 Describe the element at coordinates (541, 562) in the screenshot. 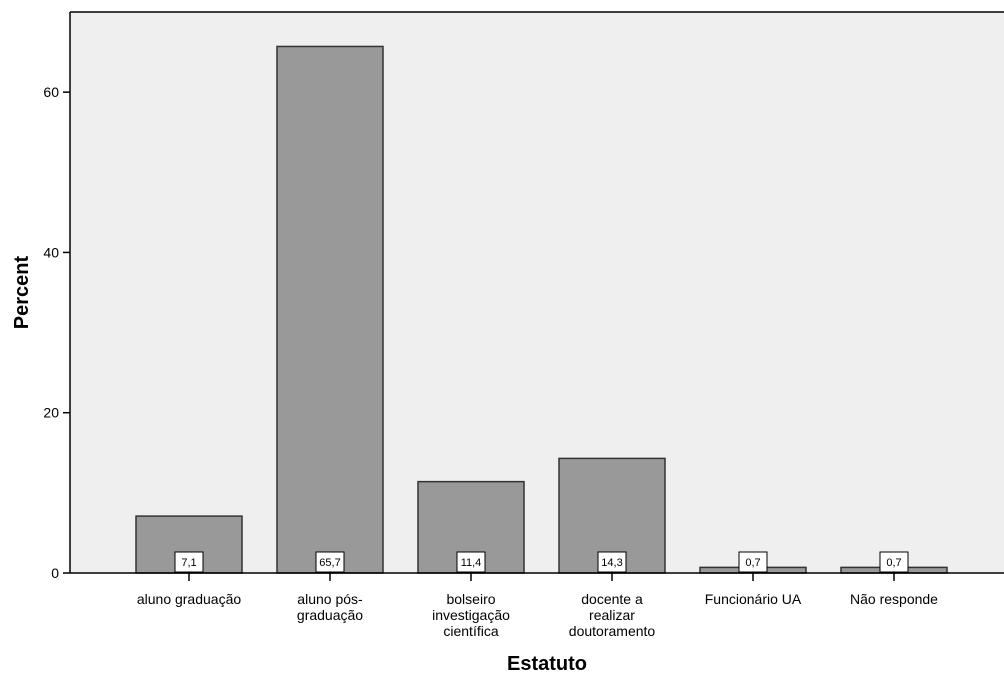

I see `data-labels-group: 7,1 65,7 11,4 14,3 0,7 0,7` at that location.